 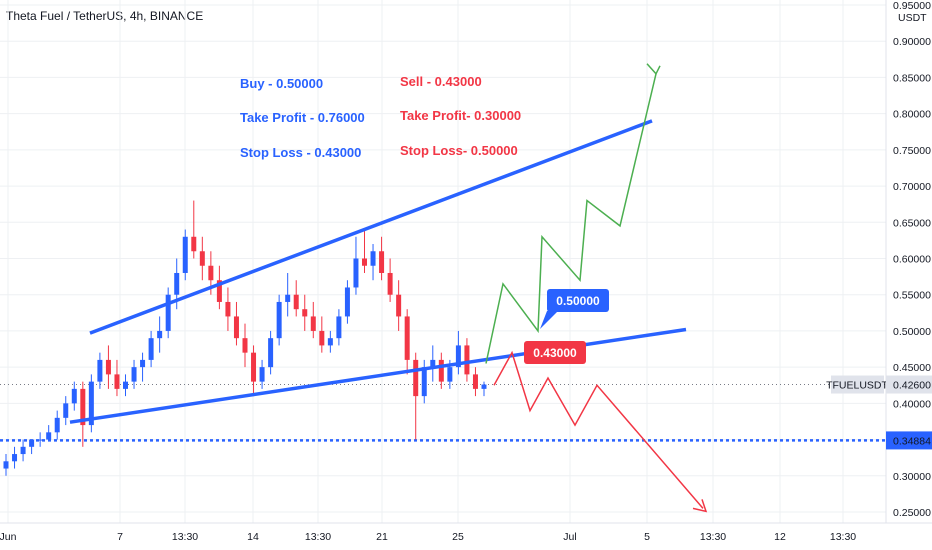 What do you see at coordinates (912, 477) in the screenshot?
I see `y-tick-label: 0.30000` at bounding box center [912, 477].